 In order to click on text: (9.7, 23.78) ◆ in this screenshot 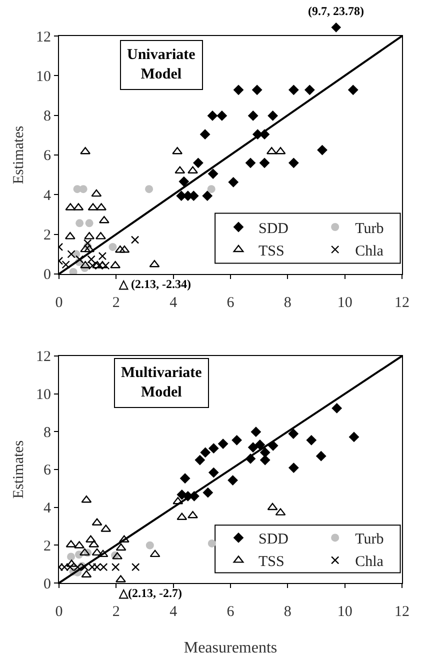, I will do `click(336, 19)`.